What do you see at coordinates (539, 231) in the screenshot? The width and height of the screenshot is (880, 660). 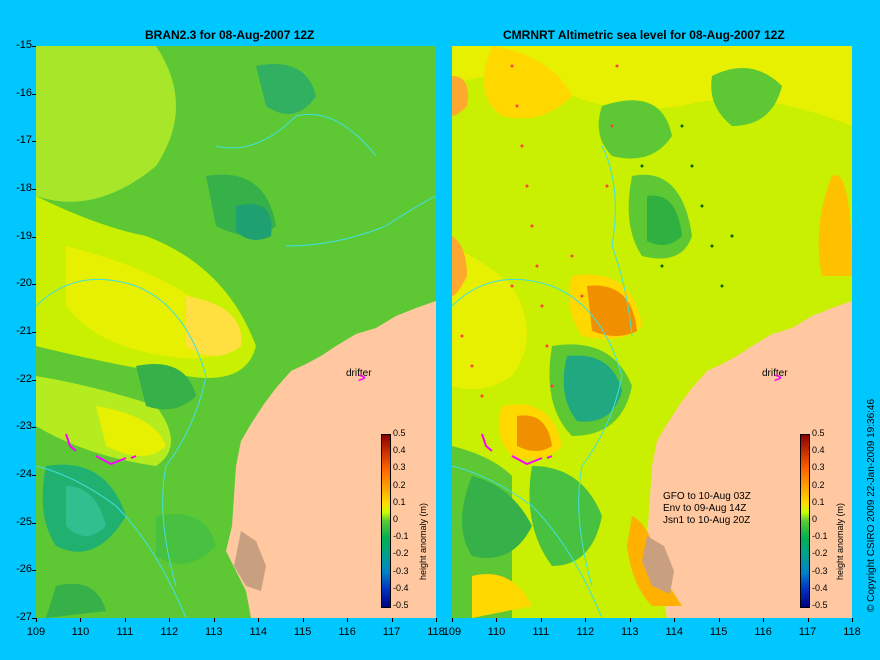 I see `satellite-track-points` at bounding box center [539, 231].